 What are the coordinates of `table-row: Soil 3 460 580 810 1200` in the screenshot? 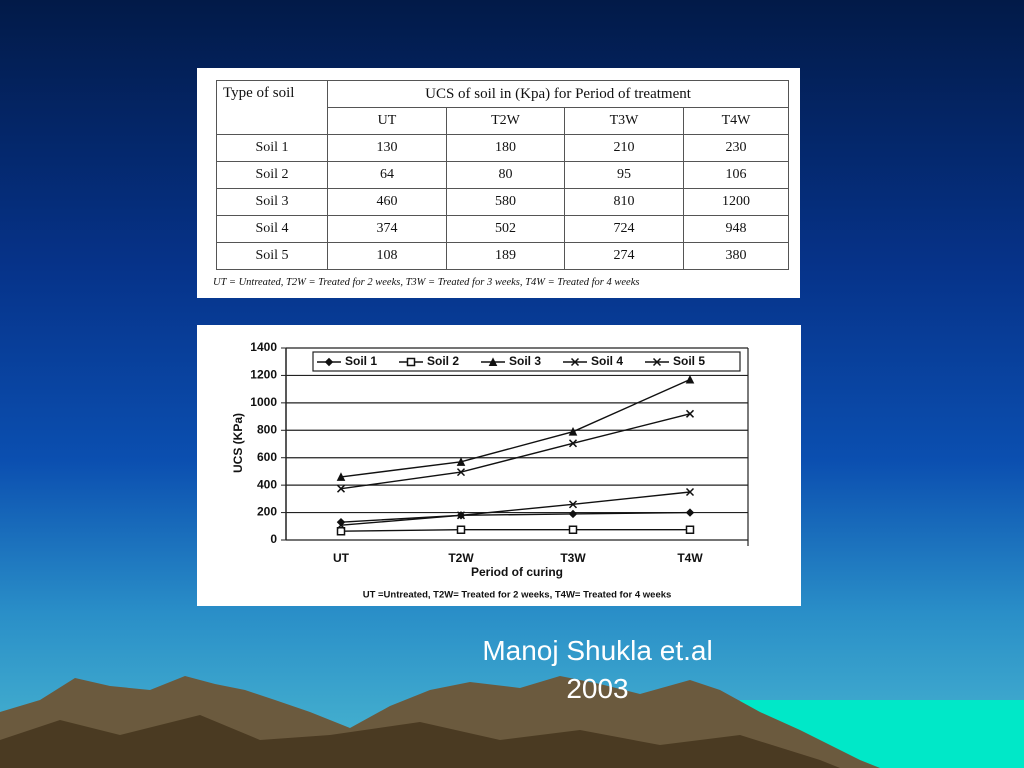 It's located at (502, 202).